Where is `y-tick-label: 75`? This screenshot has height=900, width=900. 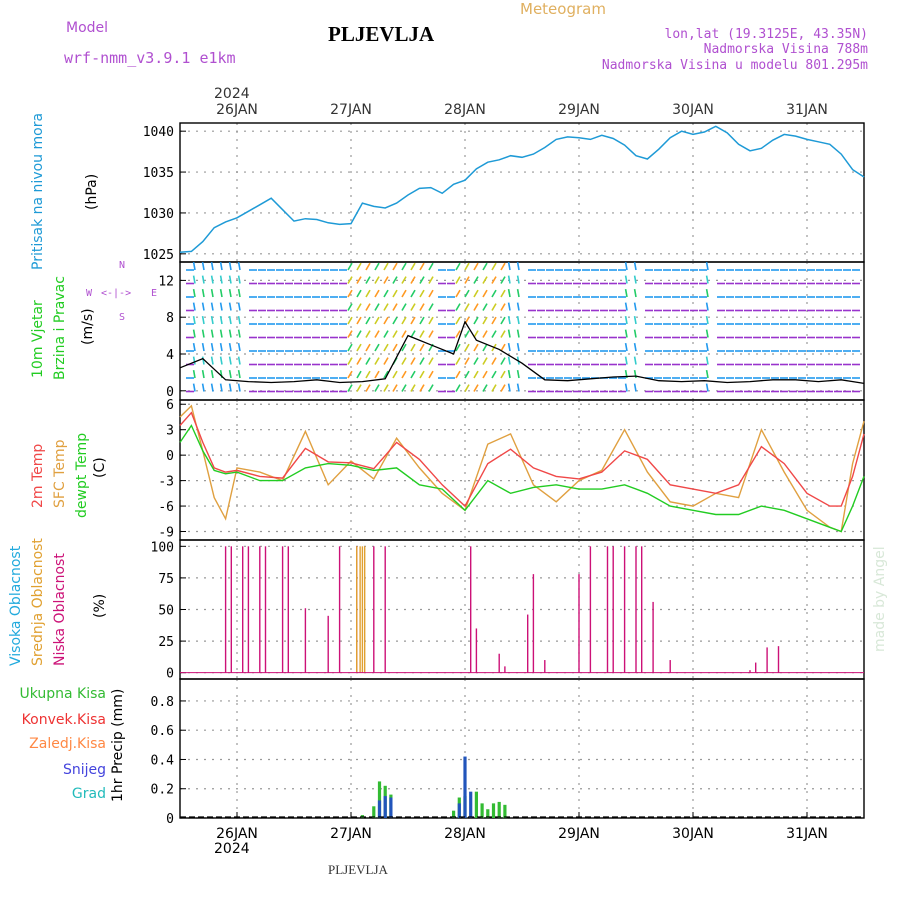 y-tick-label: 75 is located at coordinates (166, 579).